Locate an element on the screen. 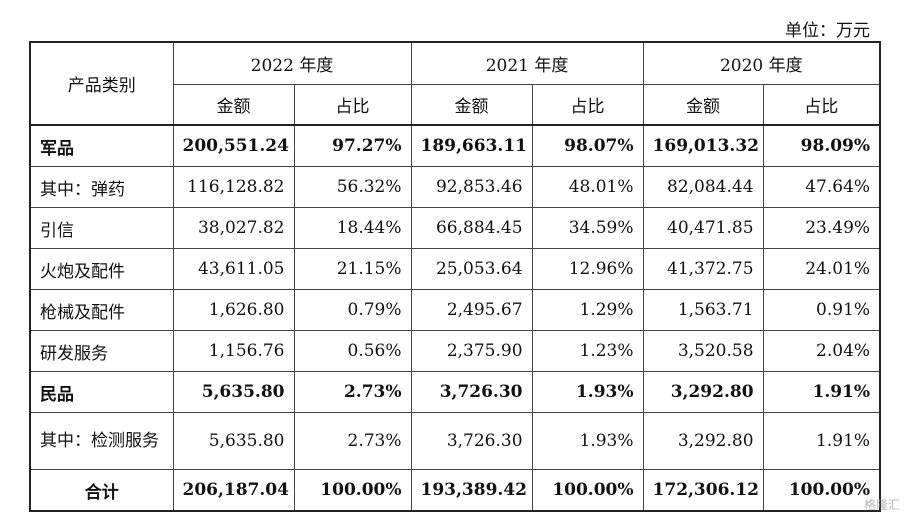 This screenshot has width=908, height=515. cell-2021-share: 98.07% is located at coordinates (587, 145).